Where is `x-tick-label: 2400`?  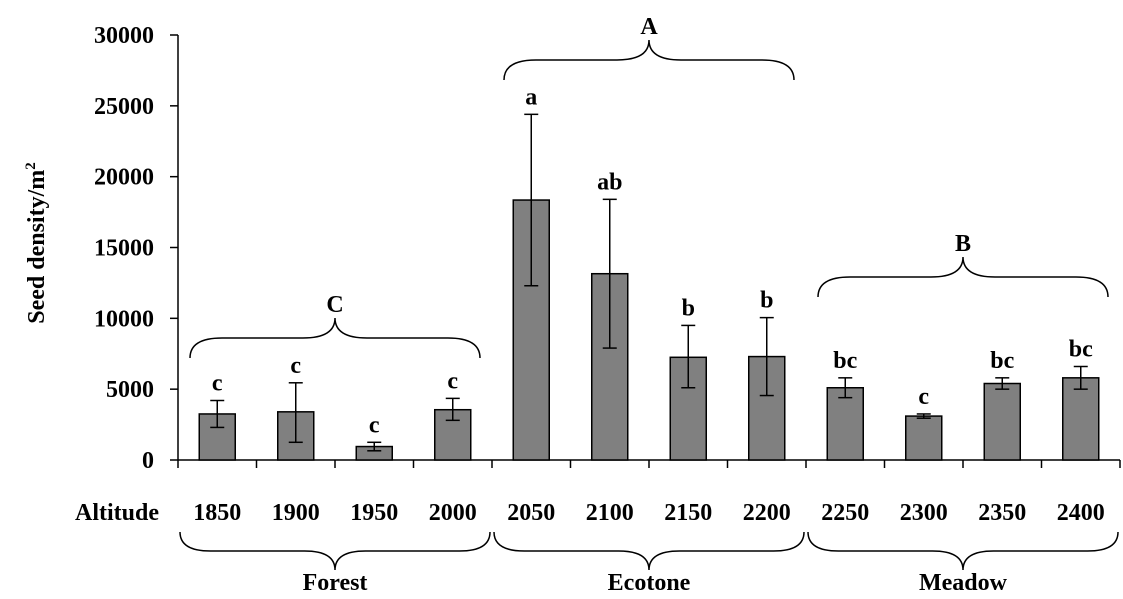
x-tick-label: 2400 is located at coordinates (1081, 513).